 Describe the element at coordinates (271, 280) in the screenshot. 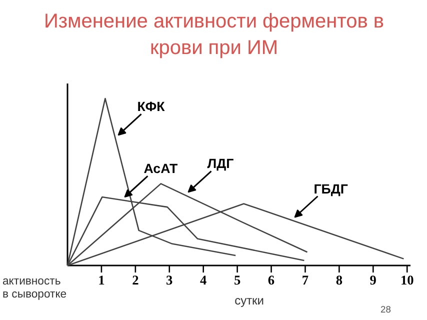

I see `x-tick-label: 6` at that location.